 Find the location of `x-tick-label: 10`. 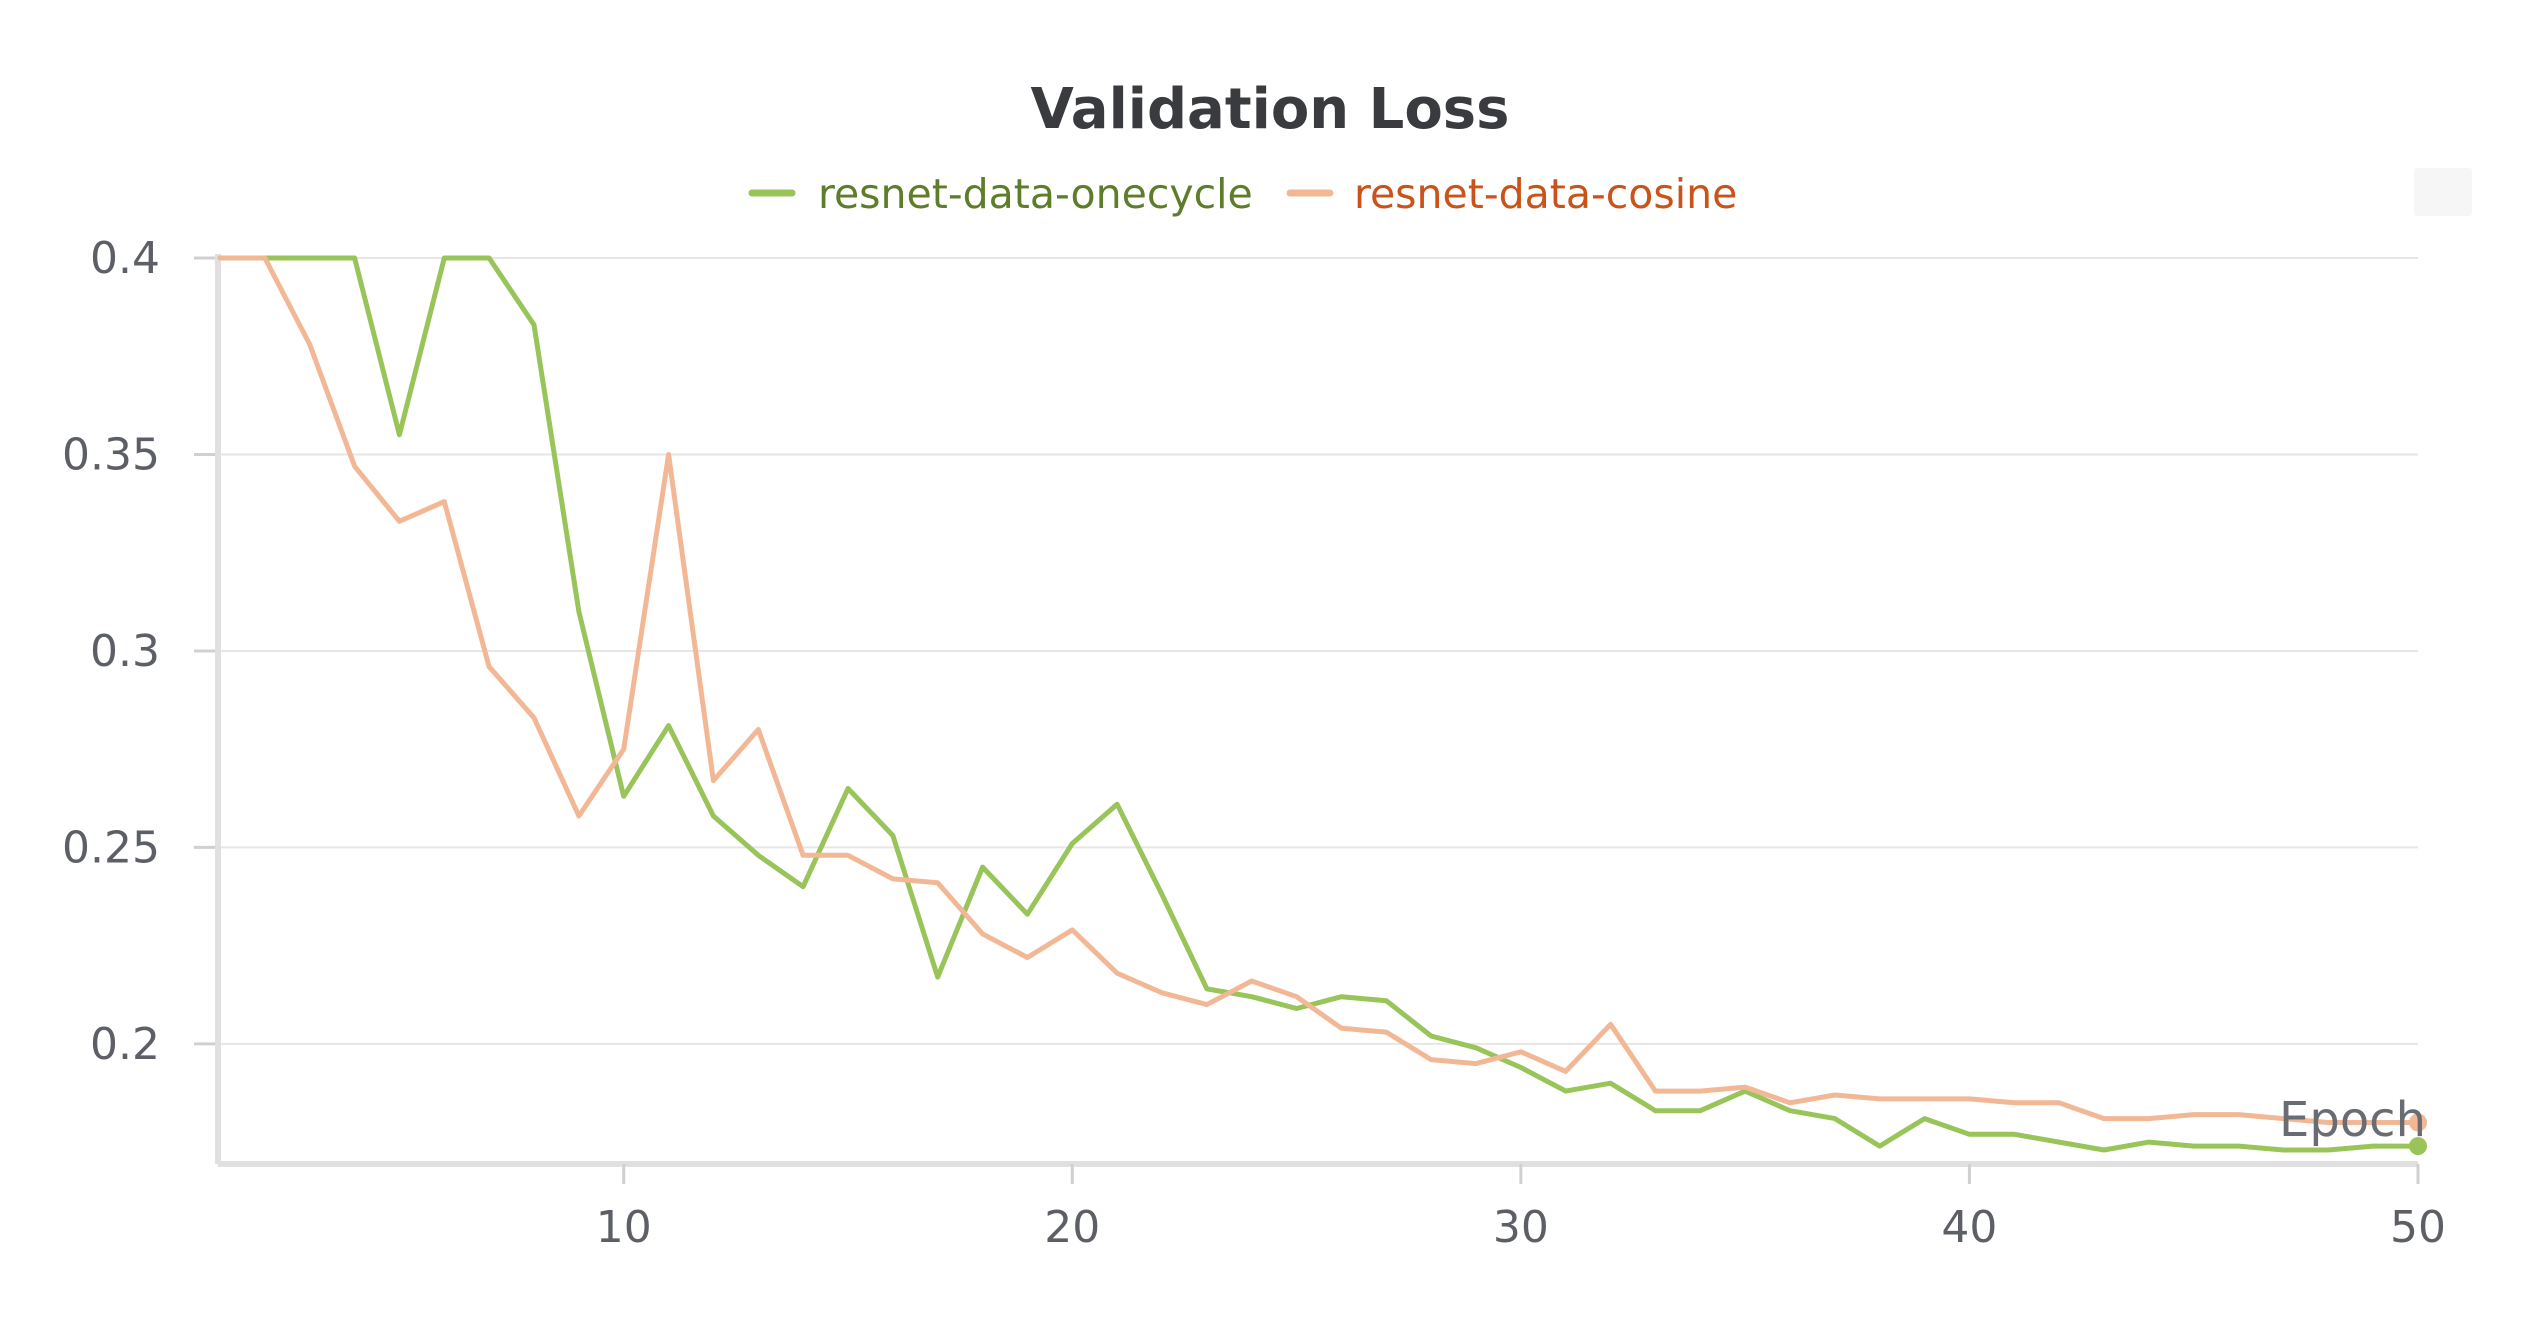

x-tick-label: 10 is located at coordinates (624, 1227).